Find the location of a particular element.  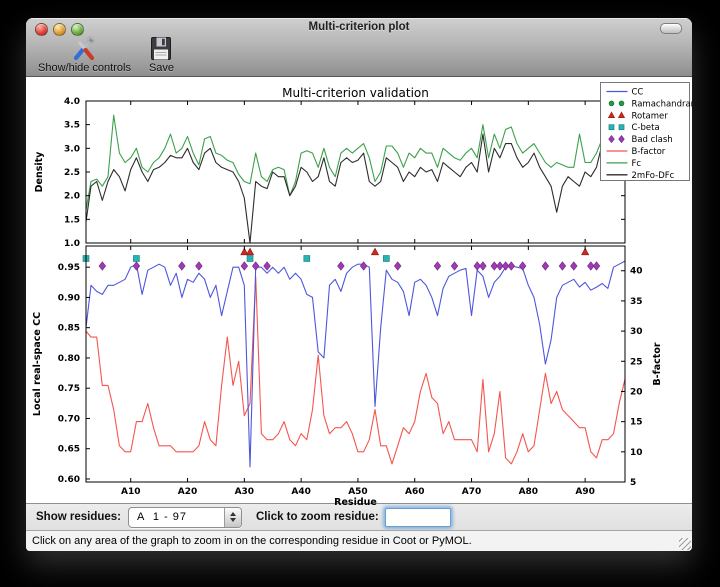

up-arrow-icon is located at coordinates (233, 514).